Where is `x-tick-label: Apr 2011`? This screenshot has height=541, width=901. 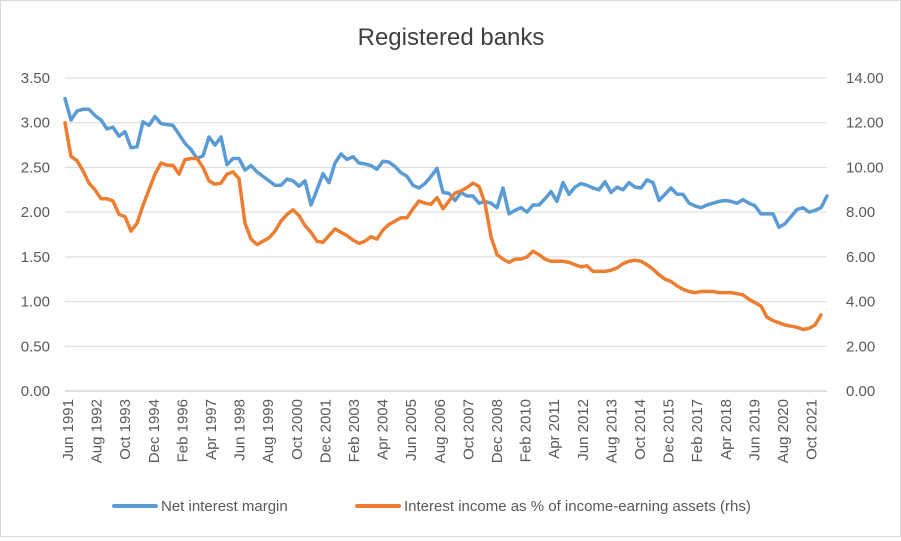
x-tick-label: Apr 2011 is located at coordinates (554, 429).